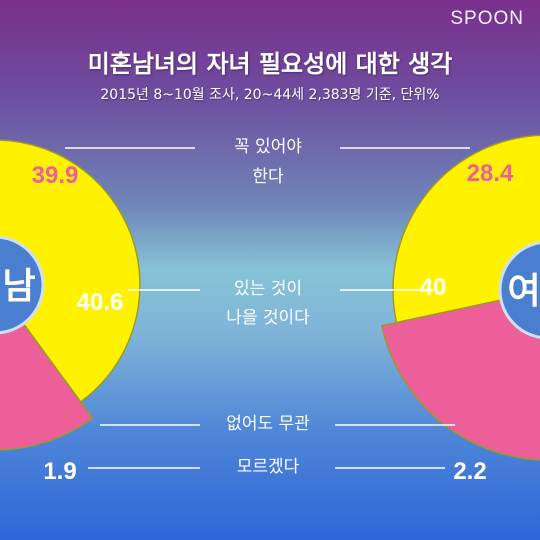 This screenshot has height=540, width=540. What do you see at coordinates (100, 302) in the screenshot?
I see `value-male-better-to-have: 40.6` at bounding box center [100, 302].